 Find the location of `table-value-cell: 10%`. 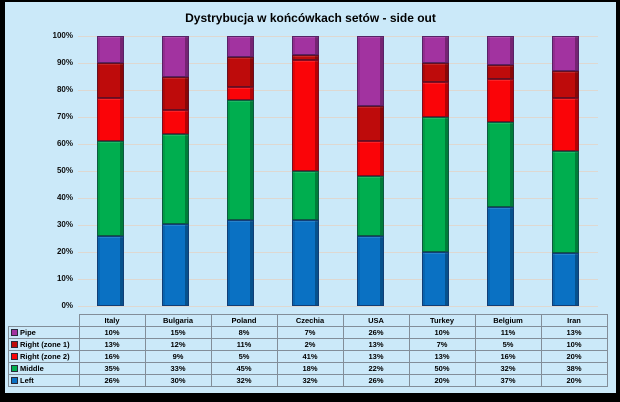

table-value-cell: 10% is located at coordinates (442, 332).